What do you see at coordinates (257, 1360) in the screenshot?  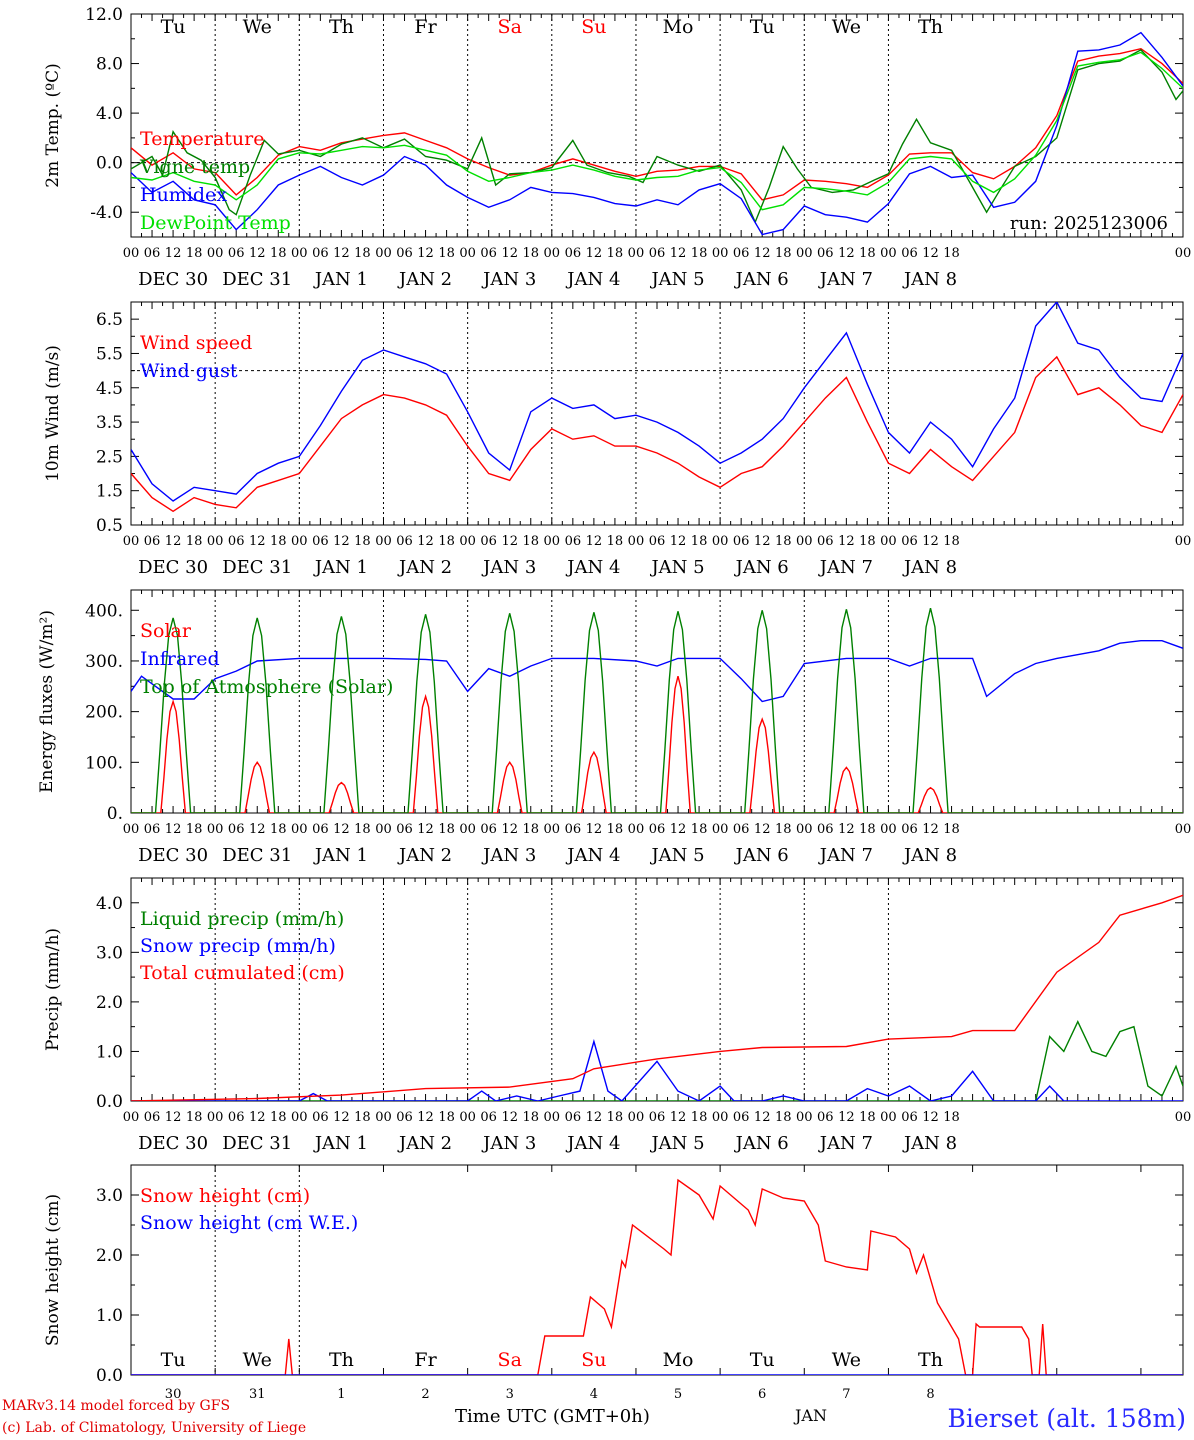 I see `weekday-label-bottom: We` at bounding box center [257, 1360].